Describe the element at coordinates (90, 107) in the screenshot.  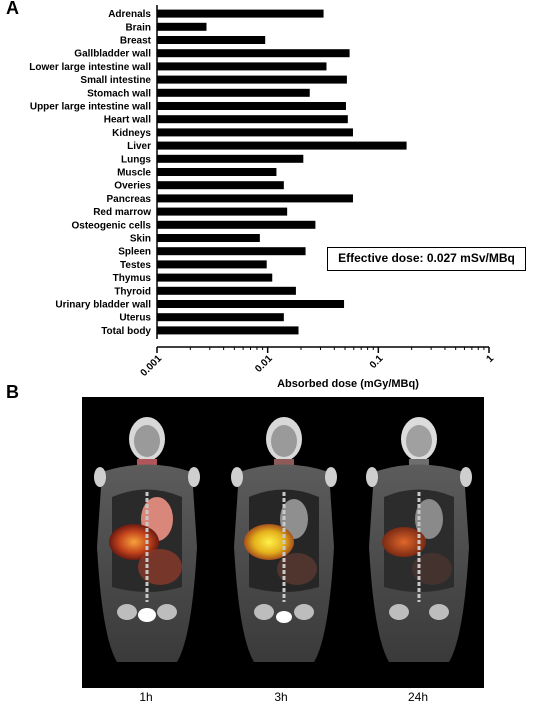
I see `category-label: Upper large intestine wall` at that location.